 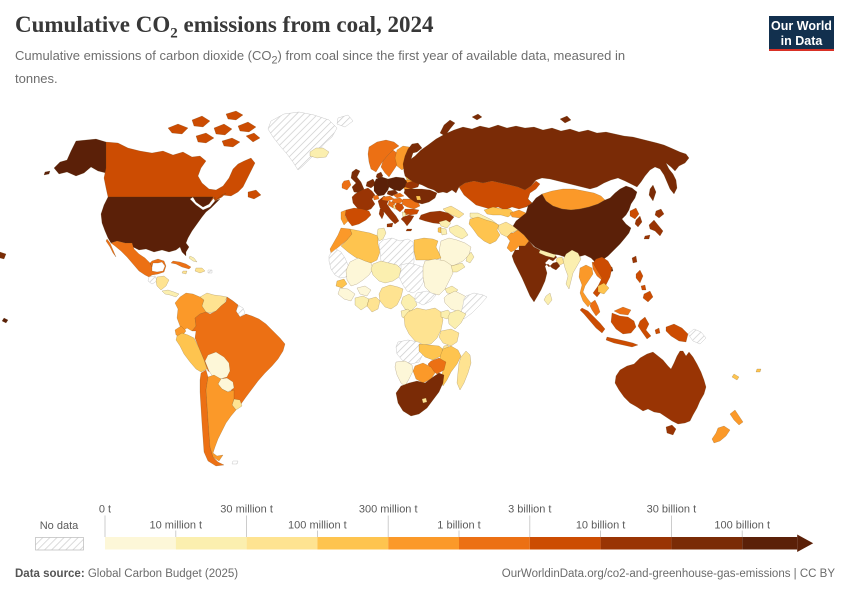 I want to click on svg-text: No data, so click(x=59, y=526).